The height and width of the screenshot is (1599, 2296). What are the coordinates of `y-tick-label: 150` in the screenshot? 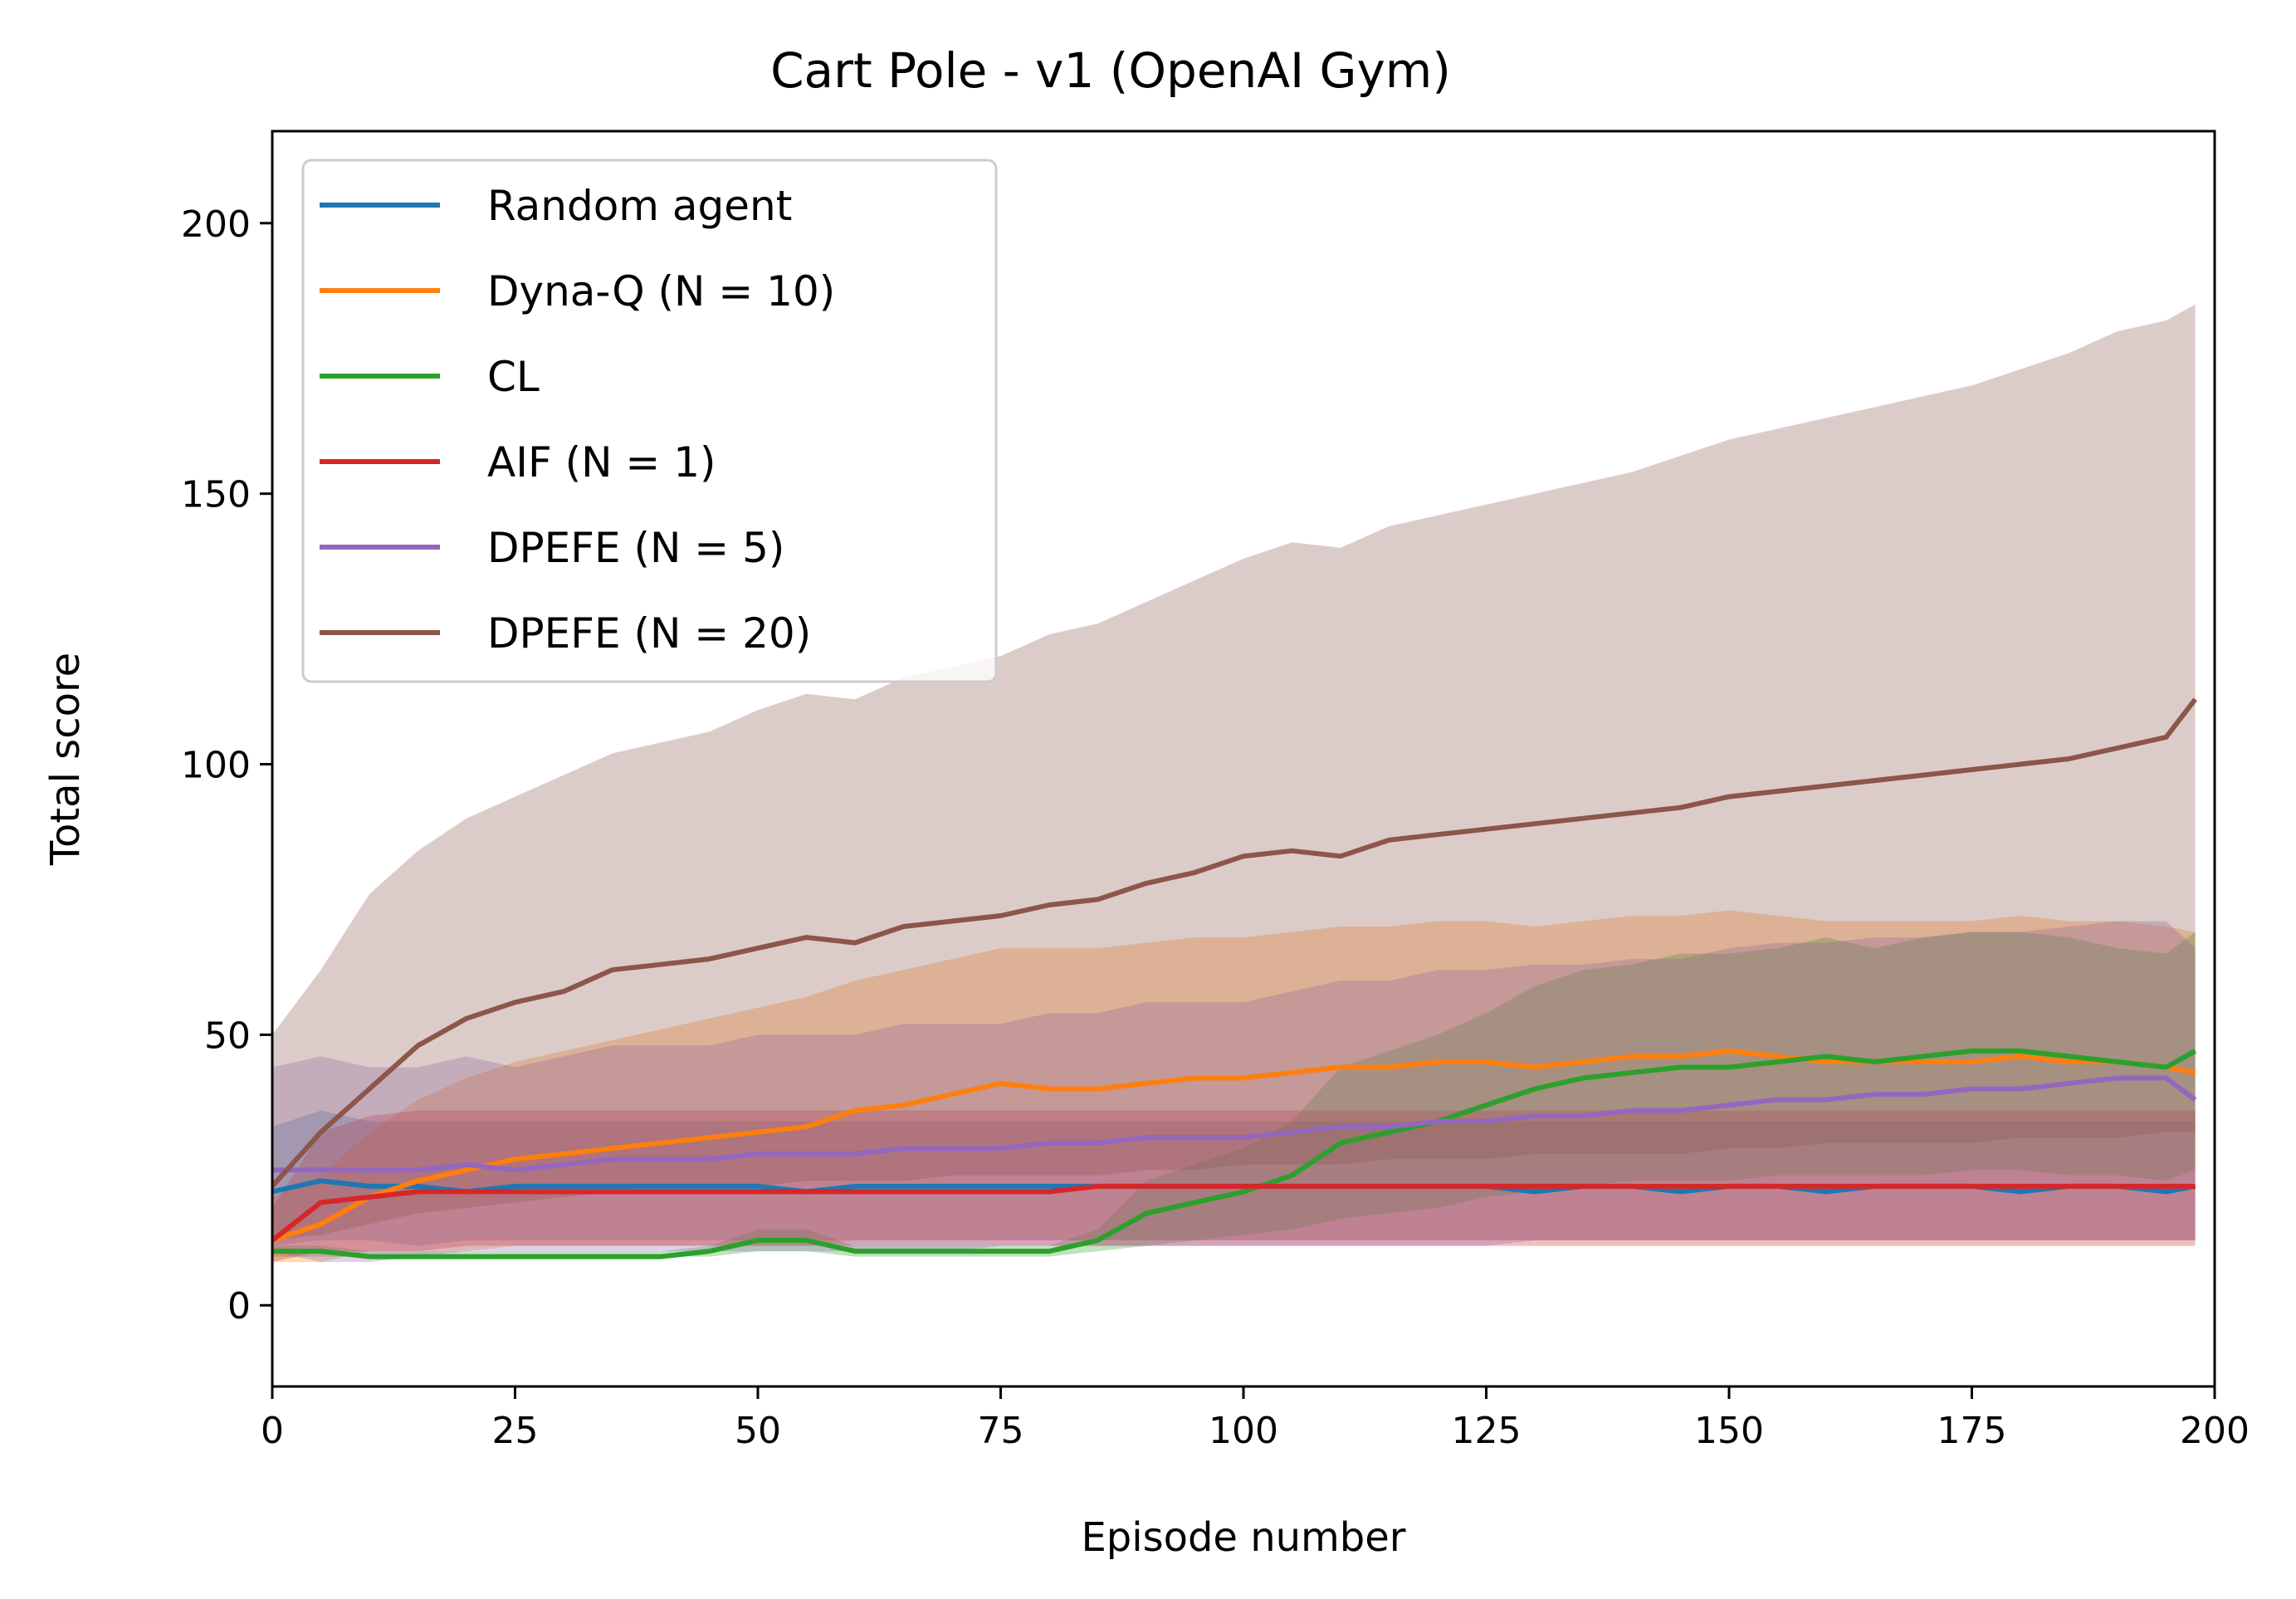 It's located at (216, 495).